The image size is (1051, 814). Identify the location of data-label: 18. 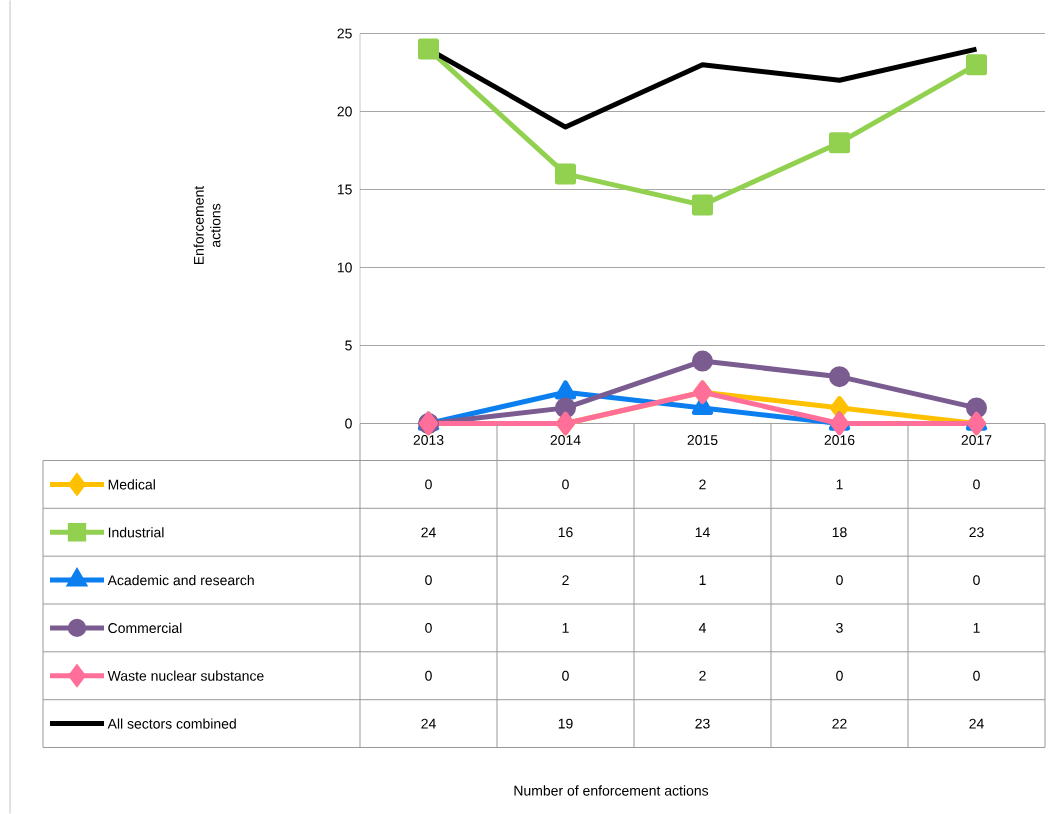
(839, 532).